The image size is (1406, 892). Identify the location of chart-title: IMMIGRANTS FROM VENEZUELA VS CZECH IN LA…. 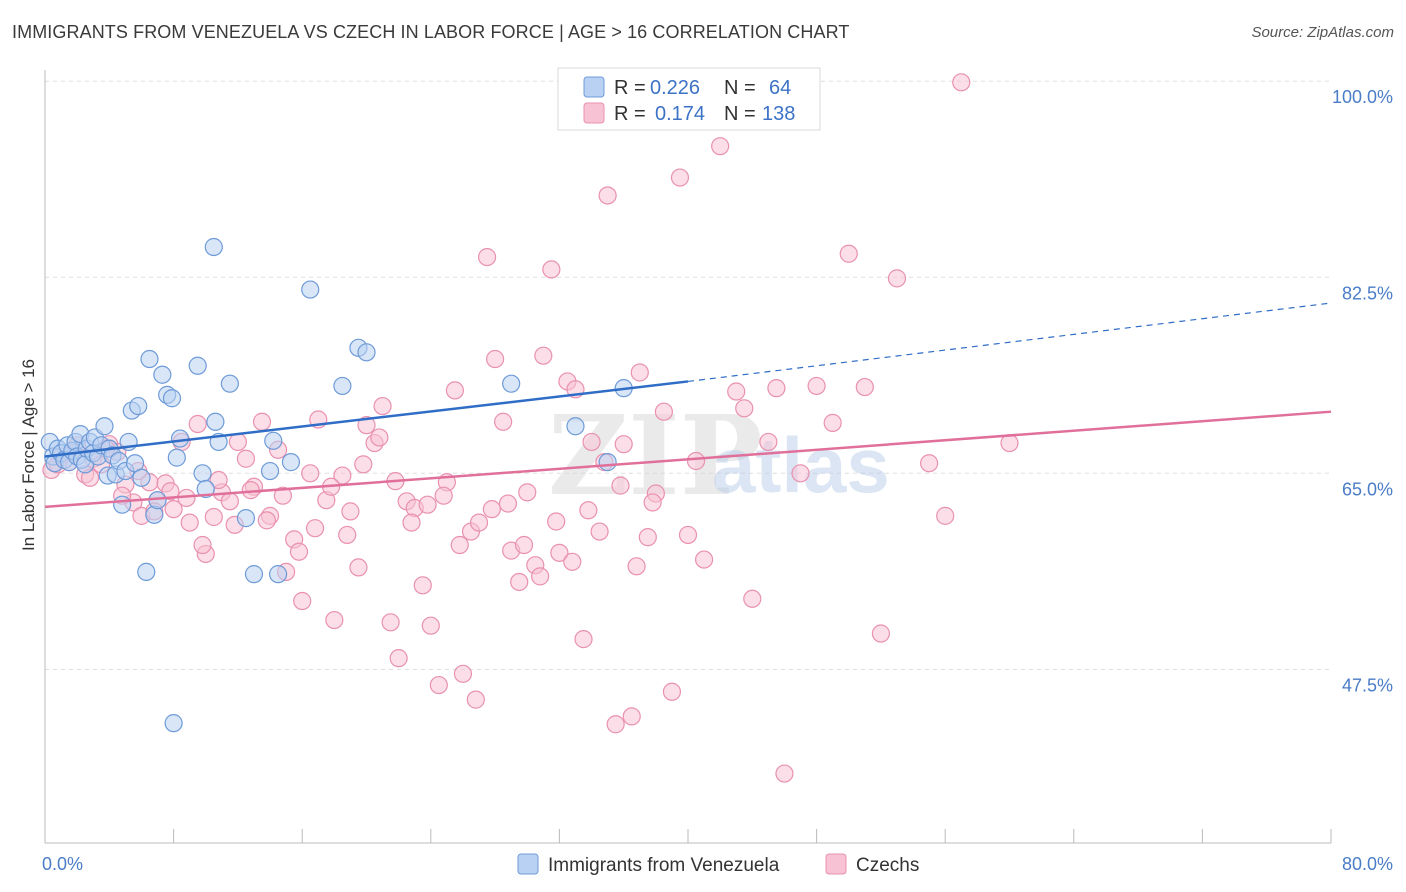
(431, 32).